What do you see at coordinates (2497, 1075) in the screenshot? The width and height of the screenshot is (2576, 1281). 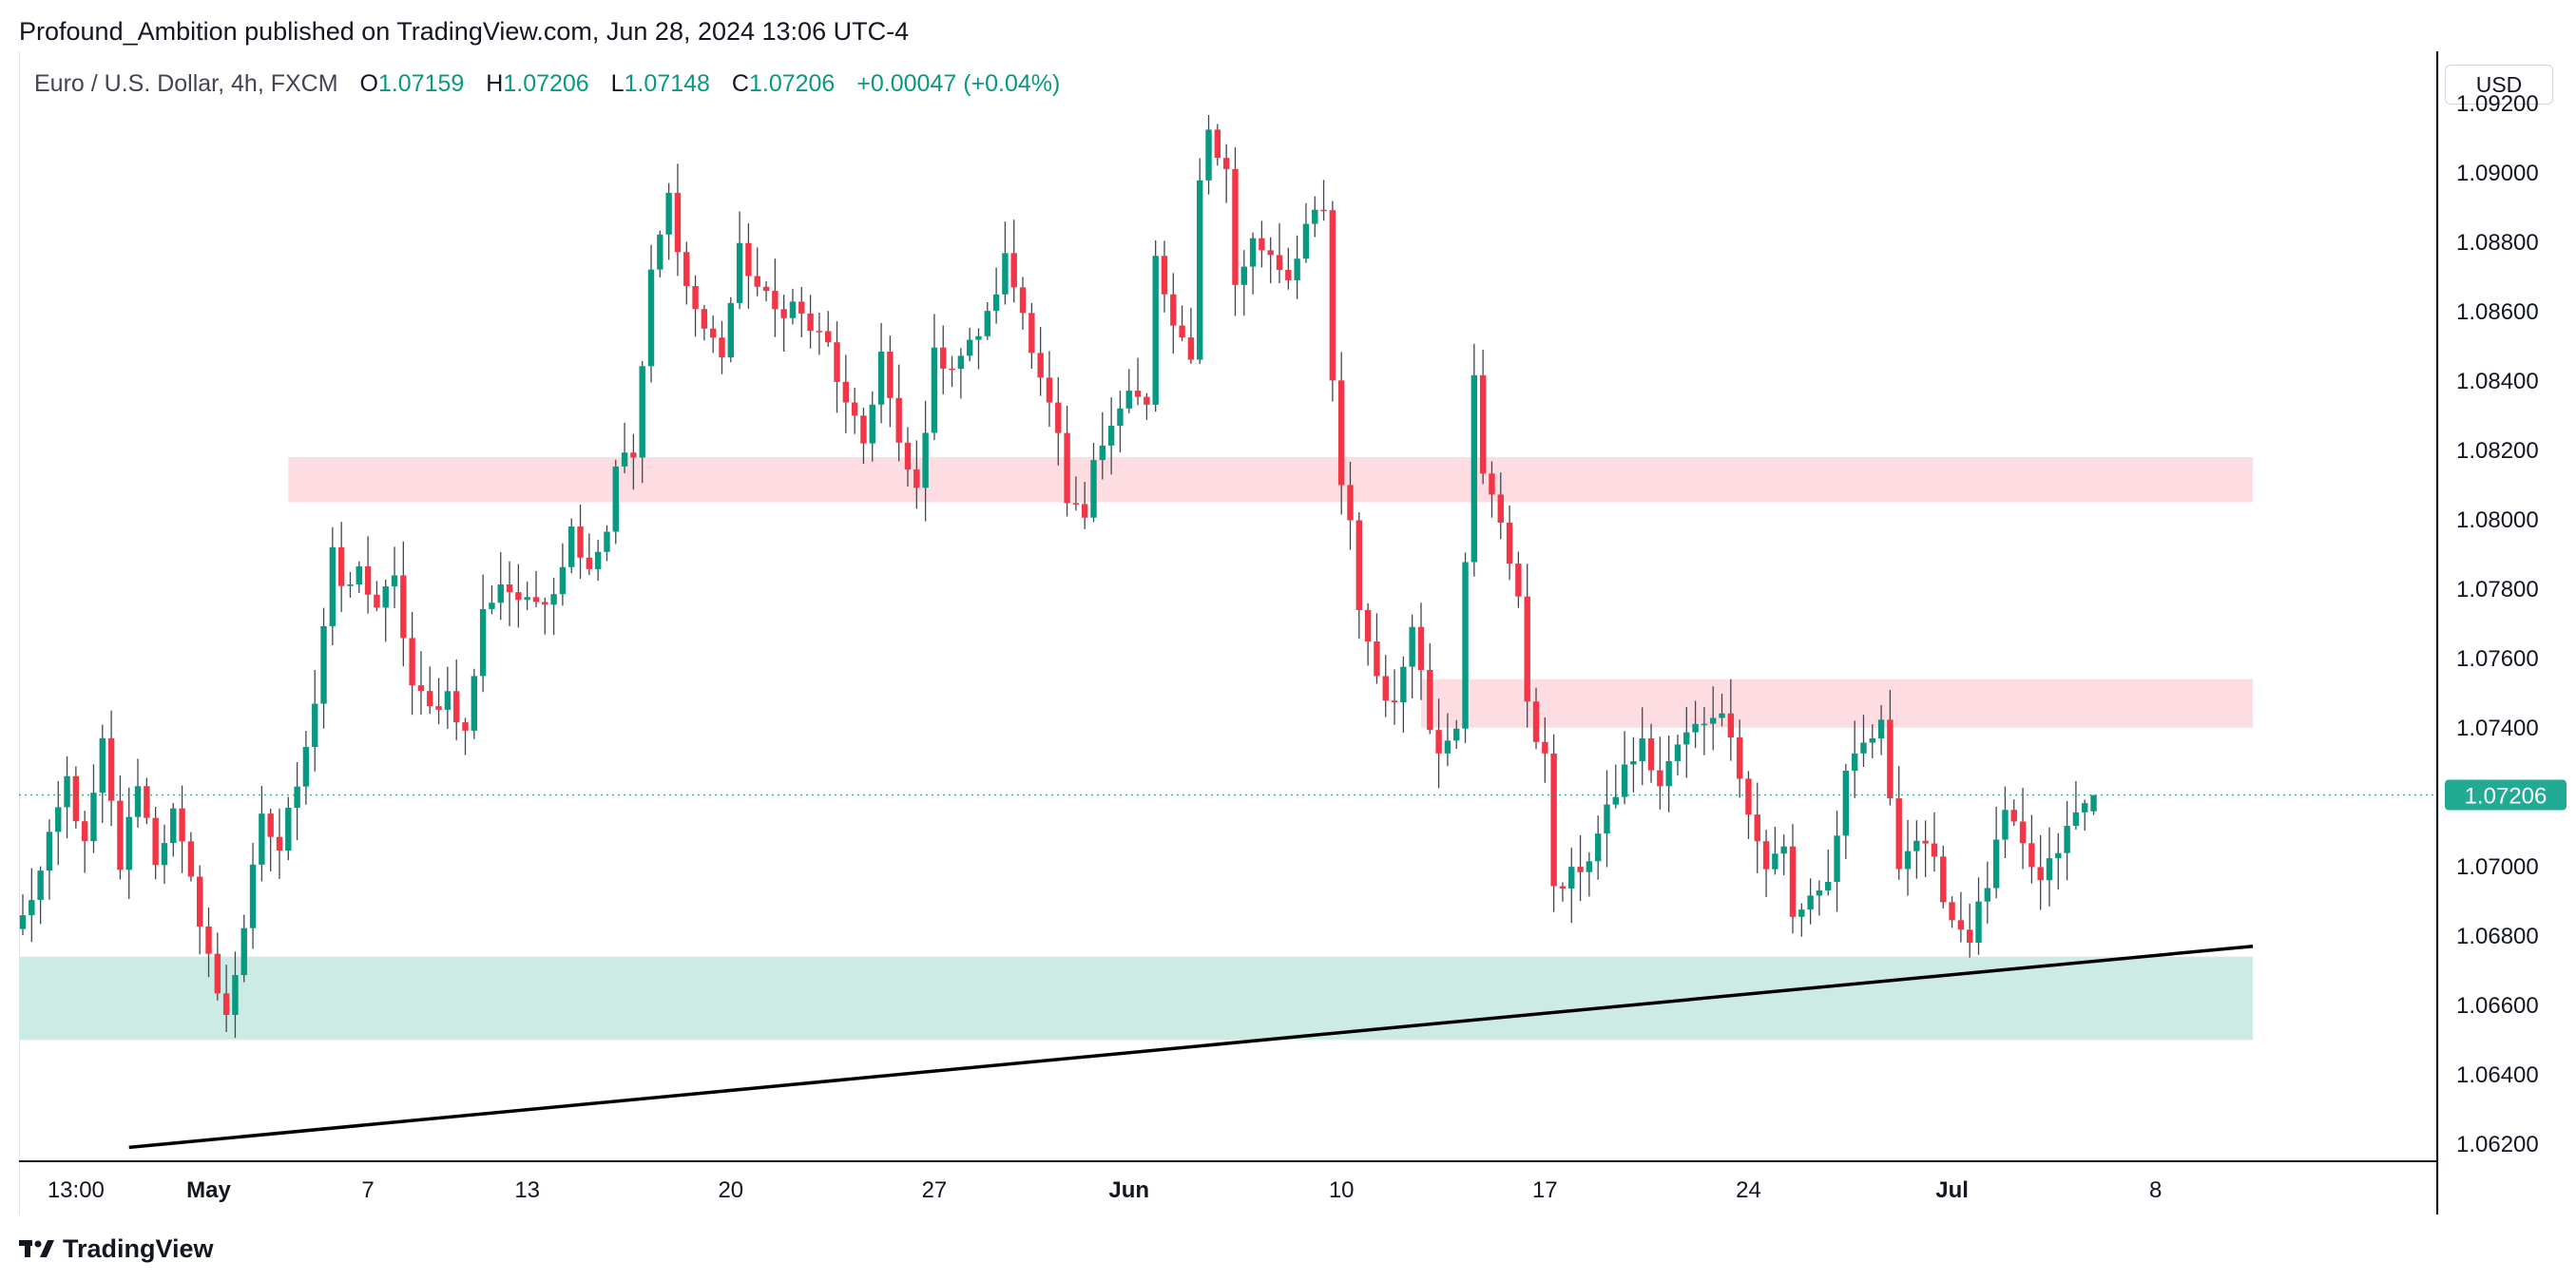 I see `price-tick-label: 1.06400` at bounding box center [2497, 1075].